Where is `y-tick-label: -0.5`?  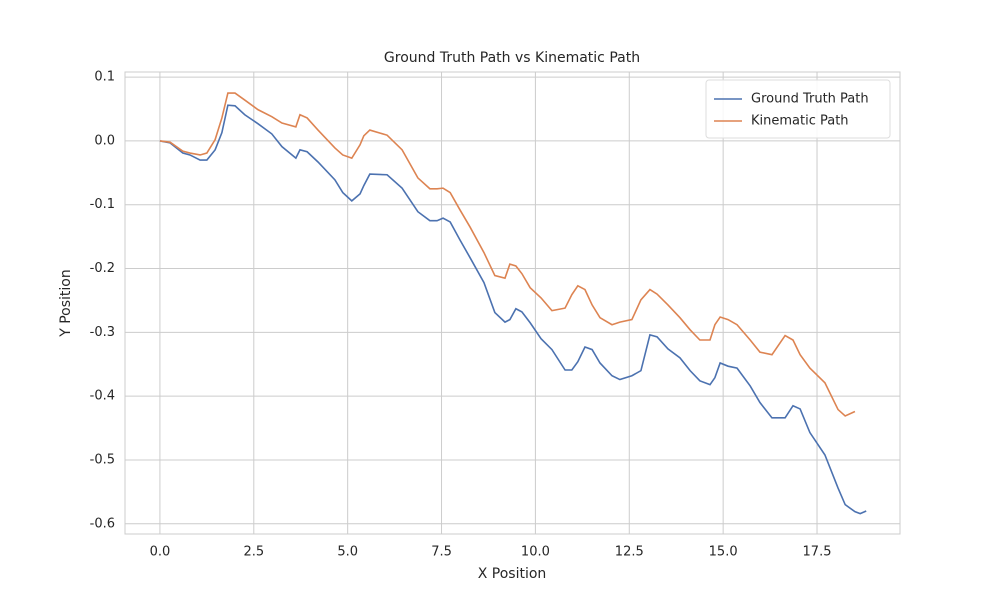
y-tick-label: -0.5 is located at coordinates (102, 459).